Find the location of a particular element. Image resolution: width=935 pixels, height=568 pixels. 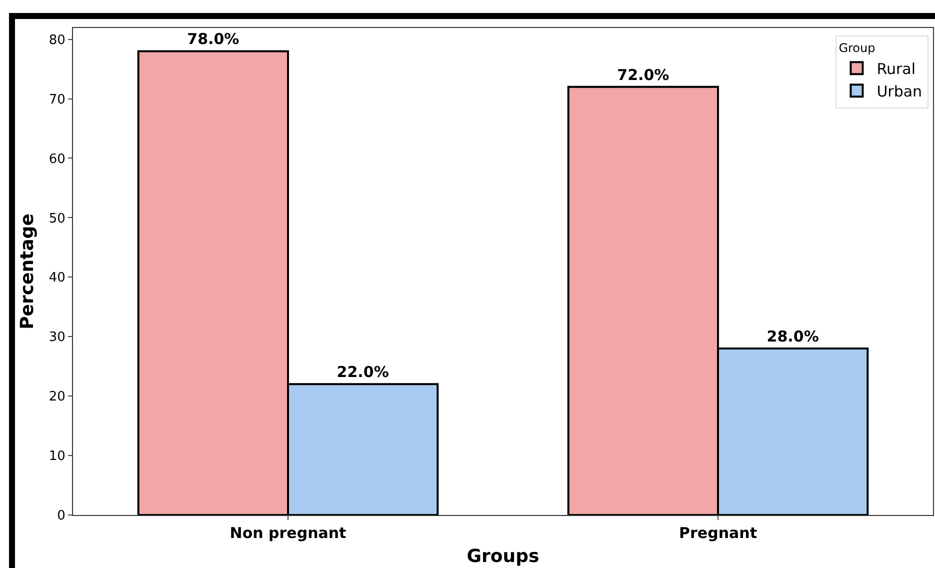

y-tick-label: 40 is located at coordinates (57, 278).